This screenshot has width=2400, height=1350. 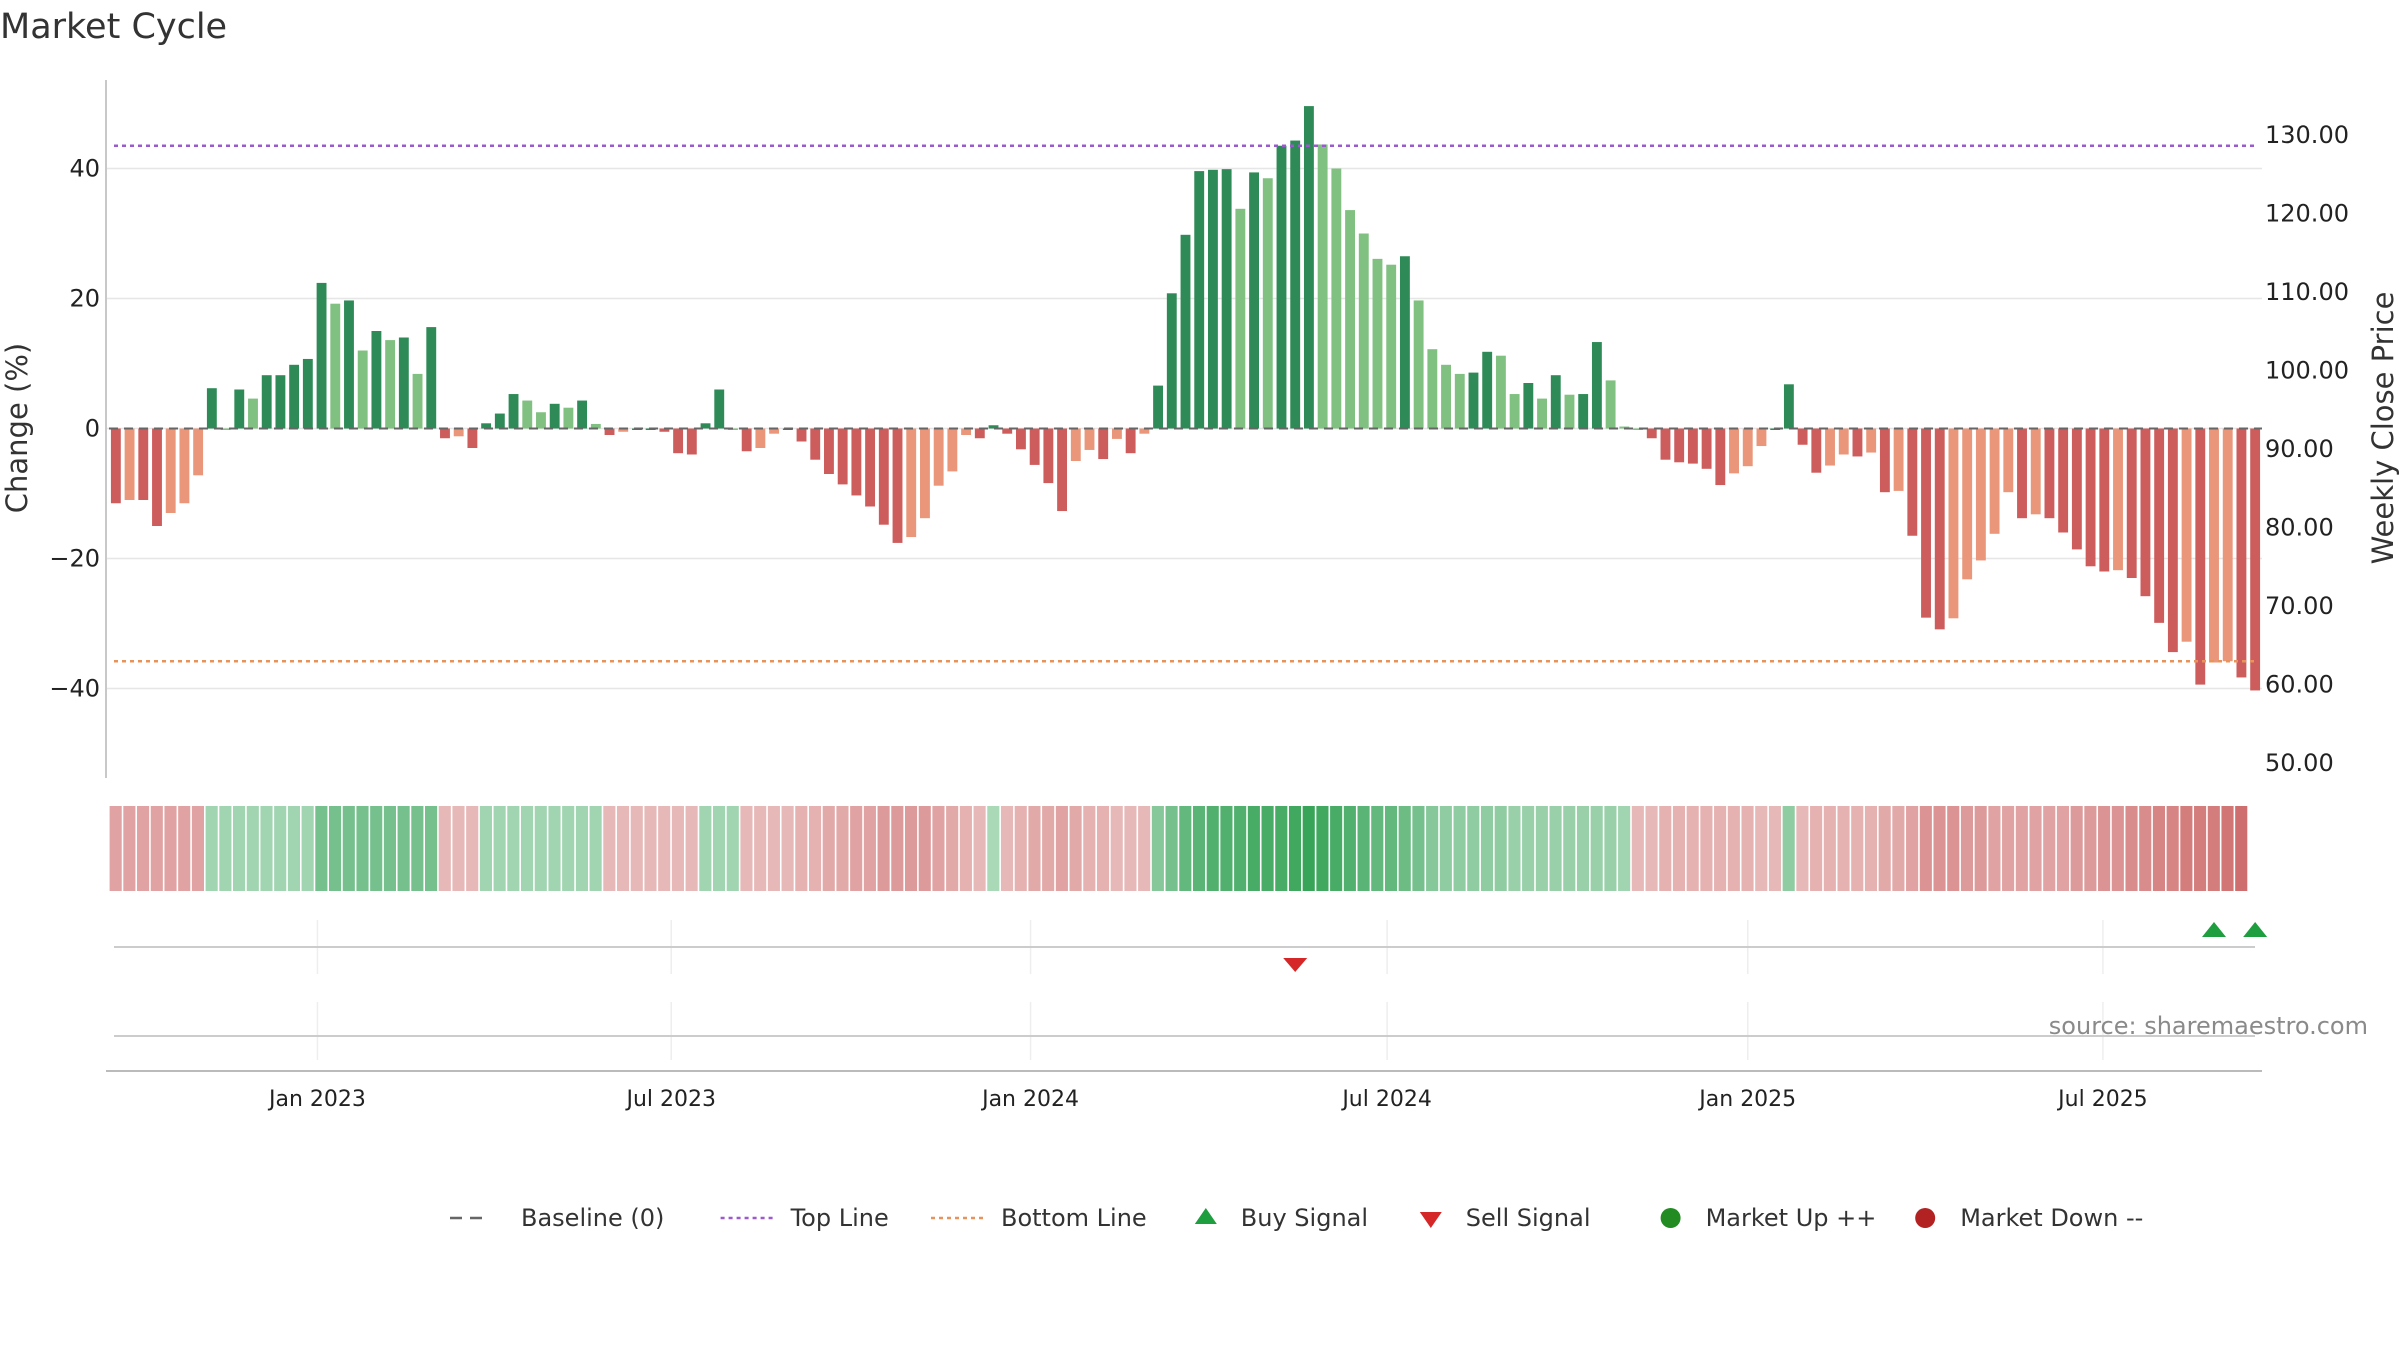 I want to click on left-tick-label: −20, so click(x=74, y=559).